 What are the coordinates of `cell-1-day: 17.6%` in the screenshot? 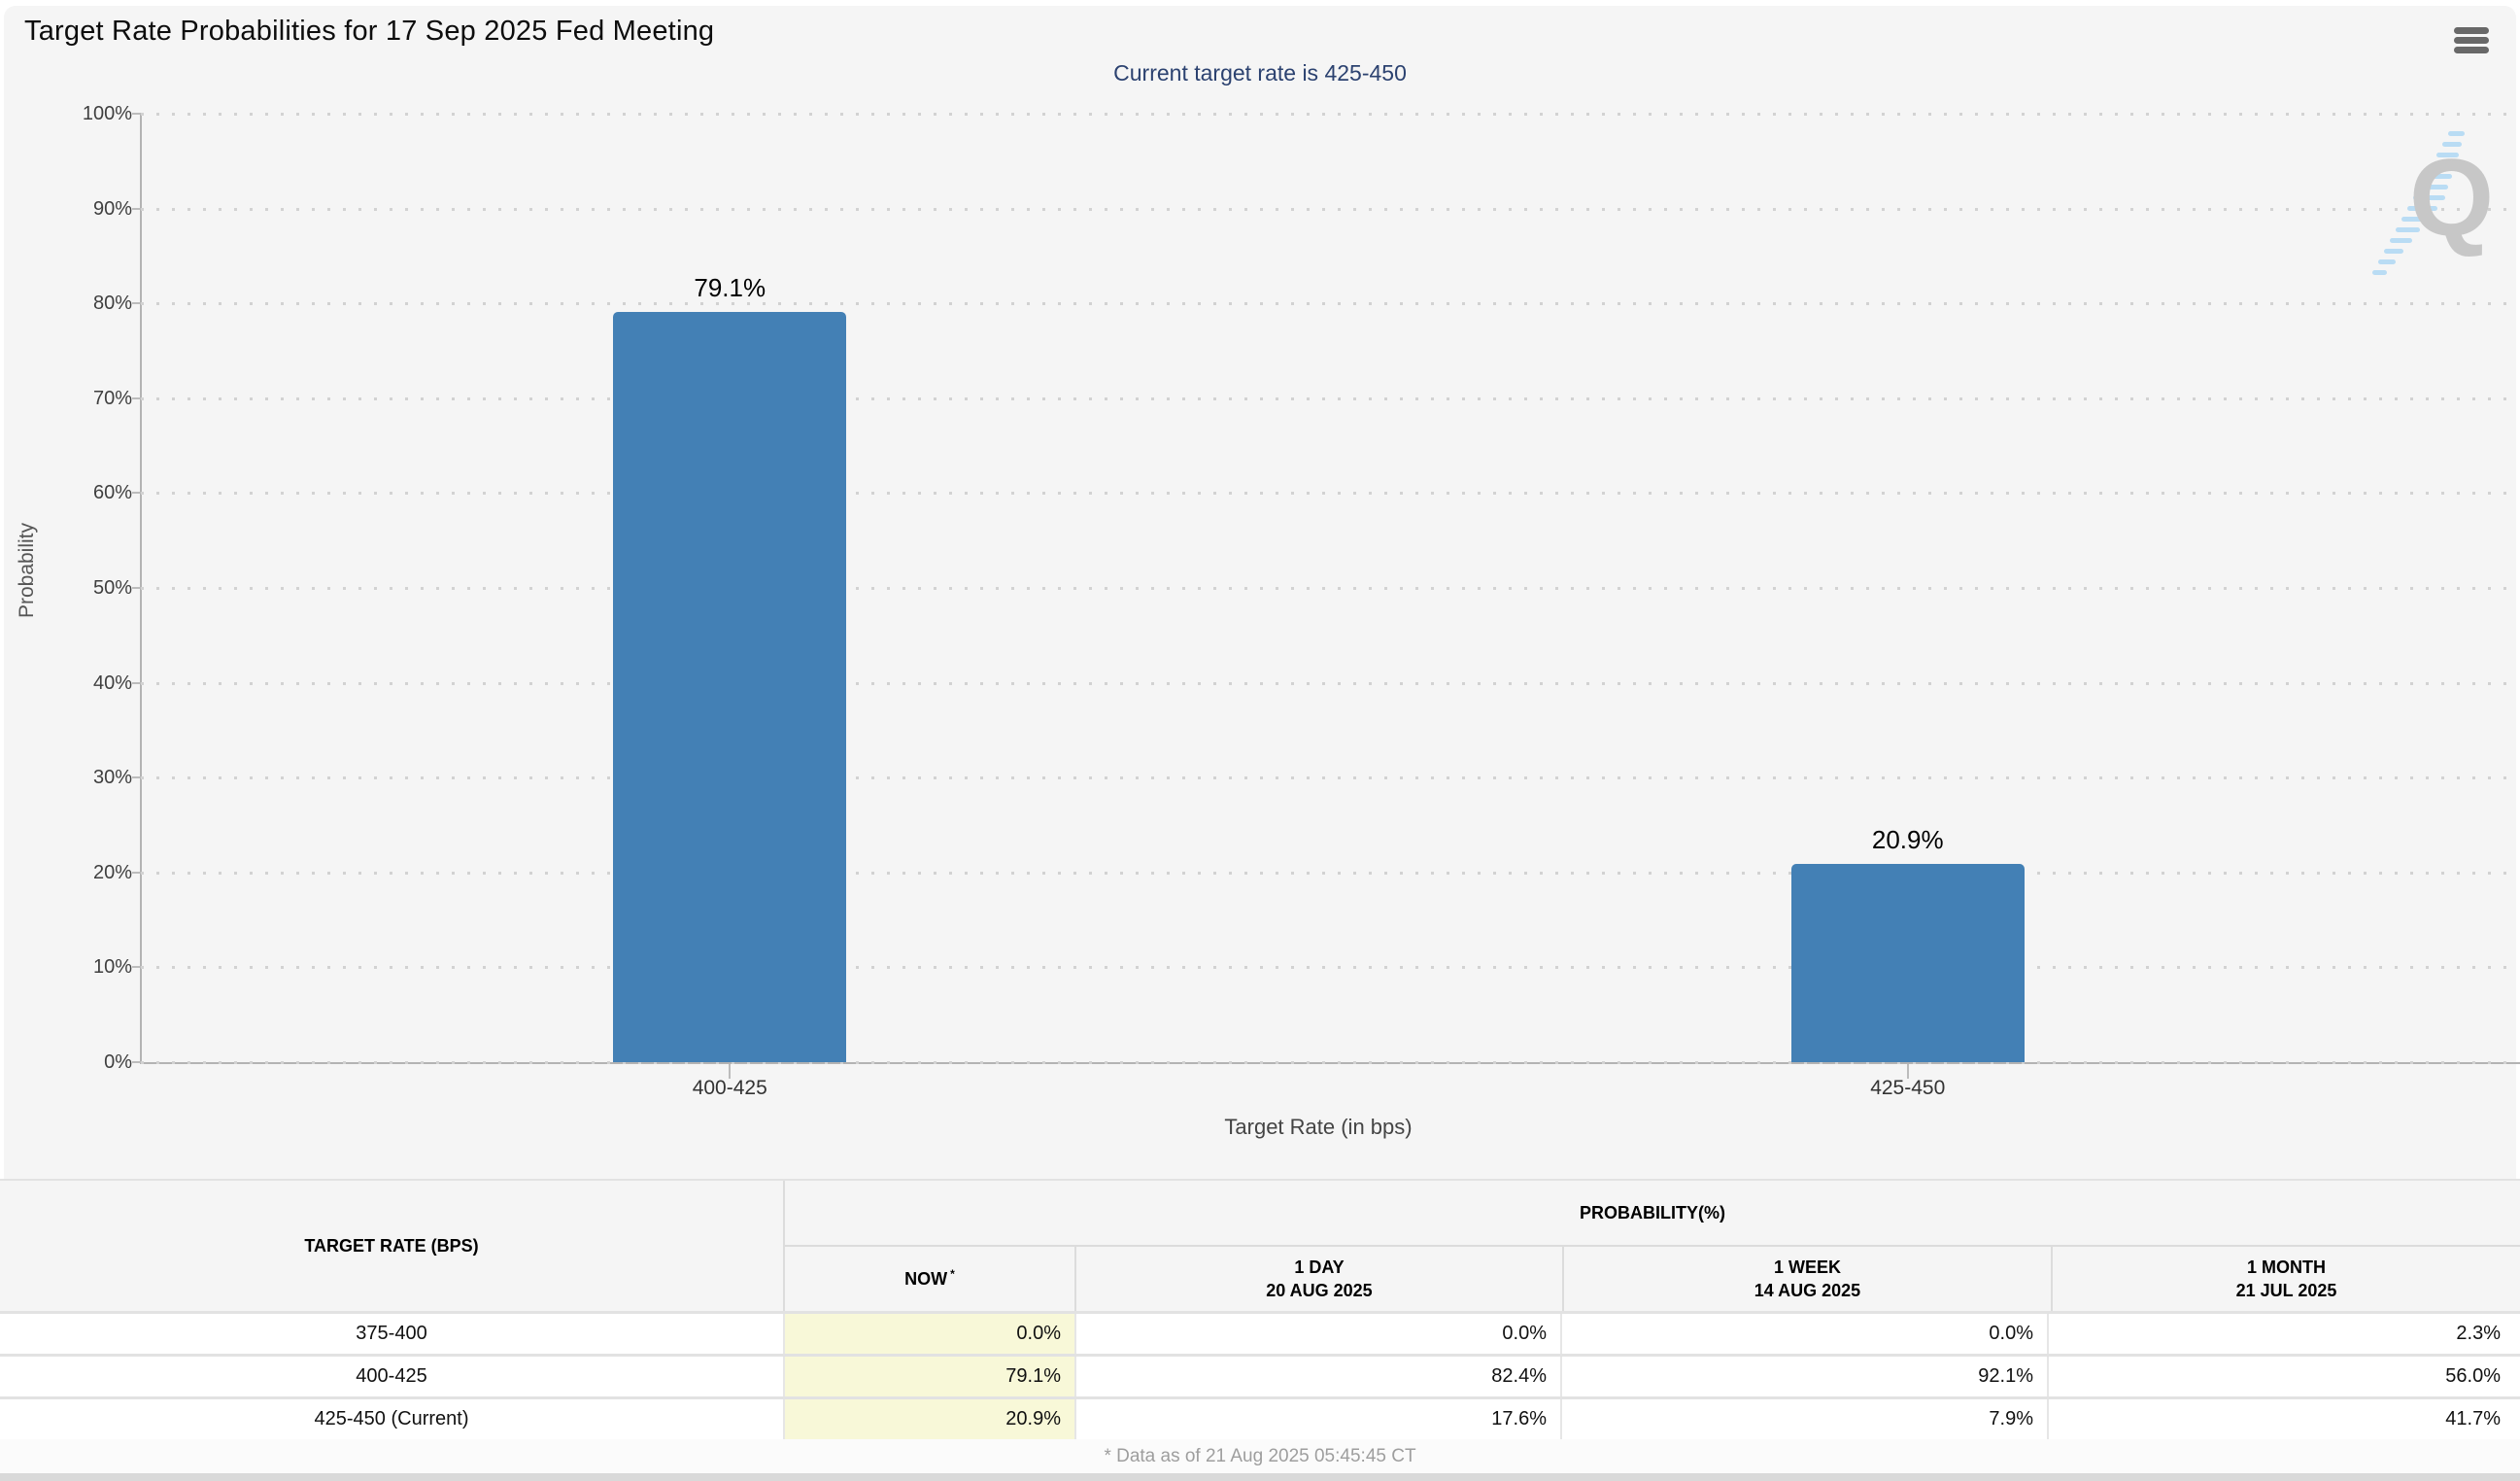 It's located at (1317, 1419).